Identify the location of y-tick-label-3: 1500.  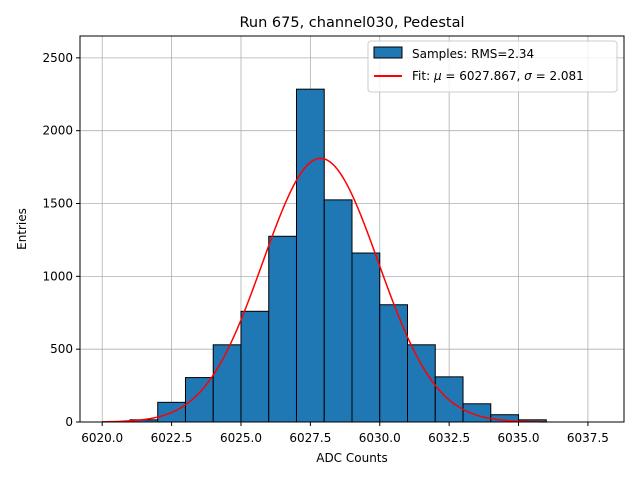
(57, 204).